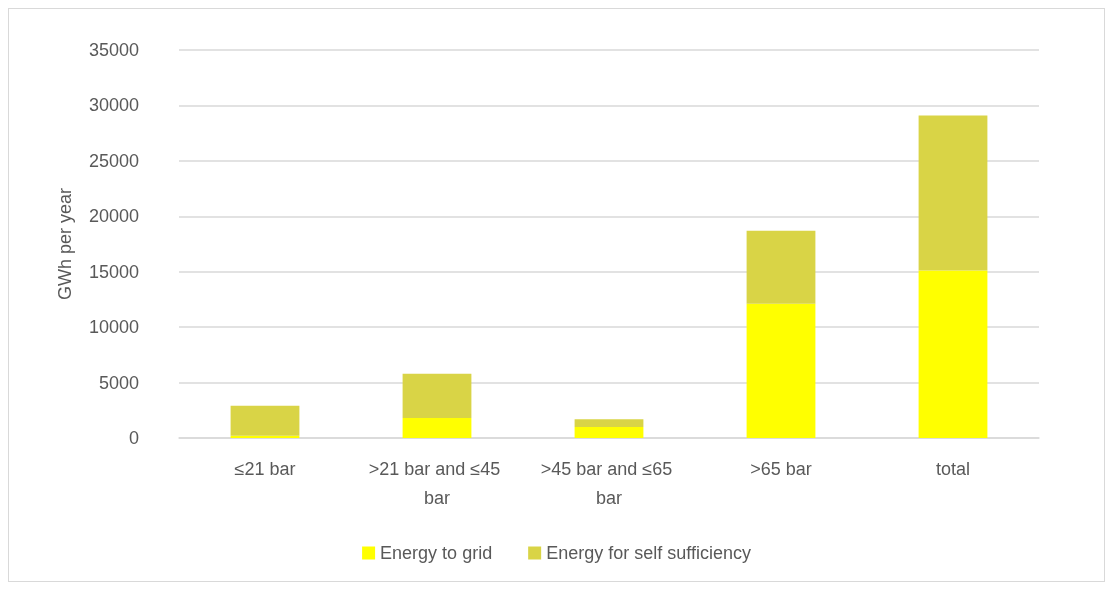 The width and height of the screenshot is (1113, 590). I want to click on y-tick-label: 25000, so click(113, 160).